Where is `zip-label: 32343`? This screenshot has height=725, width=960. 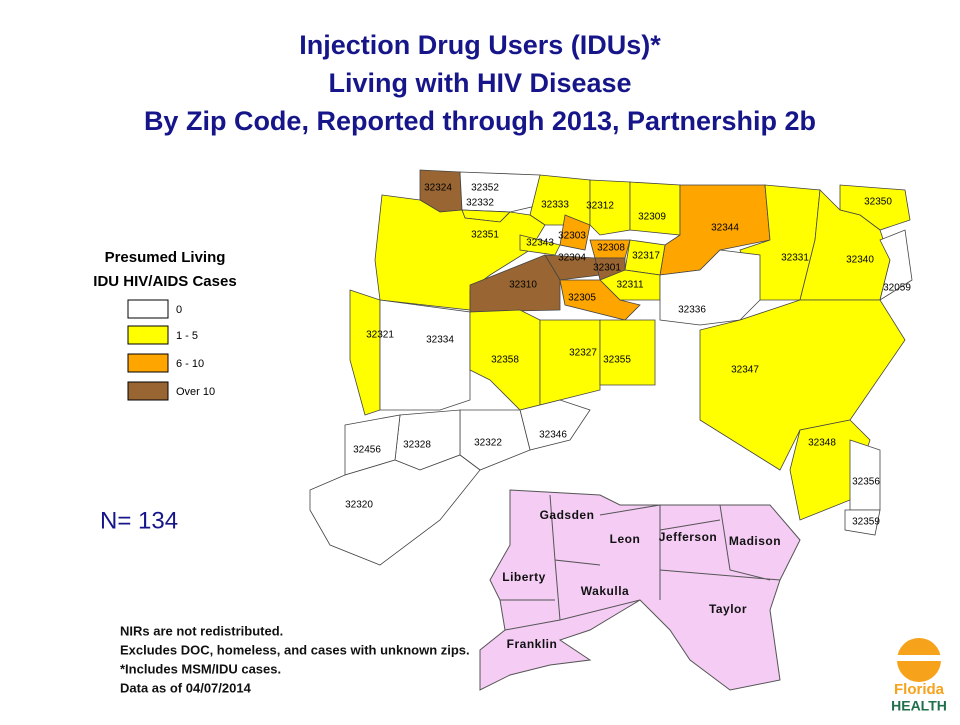
zip-label: 32343 is located at coordinates (540, 243).